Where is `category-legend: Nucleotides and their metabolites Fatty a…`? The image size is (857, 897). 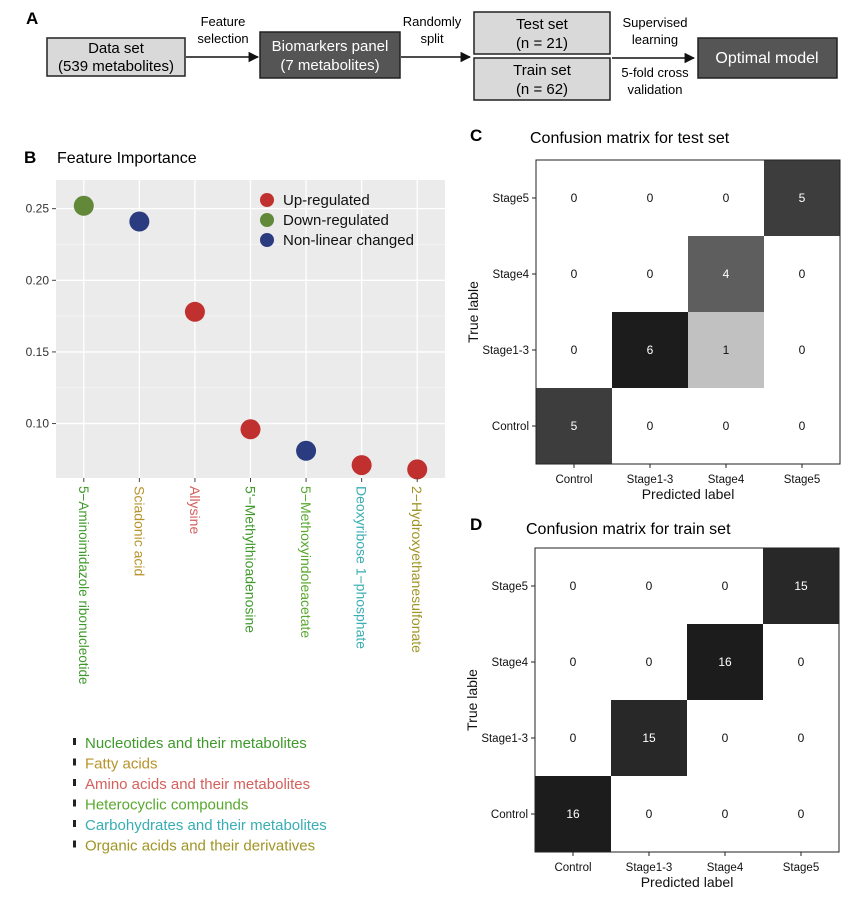 category-legend: Nucleotides and their metabolites Fatty a… is located at coordinates (200, 795).